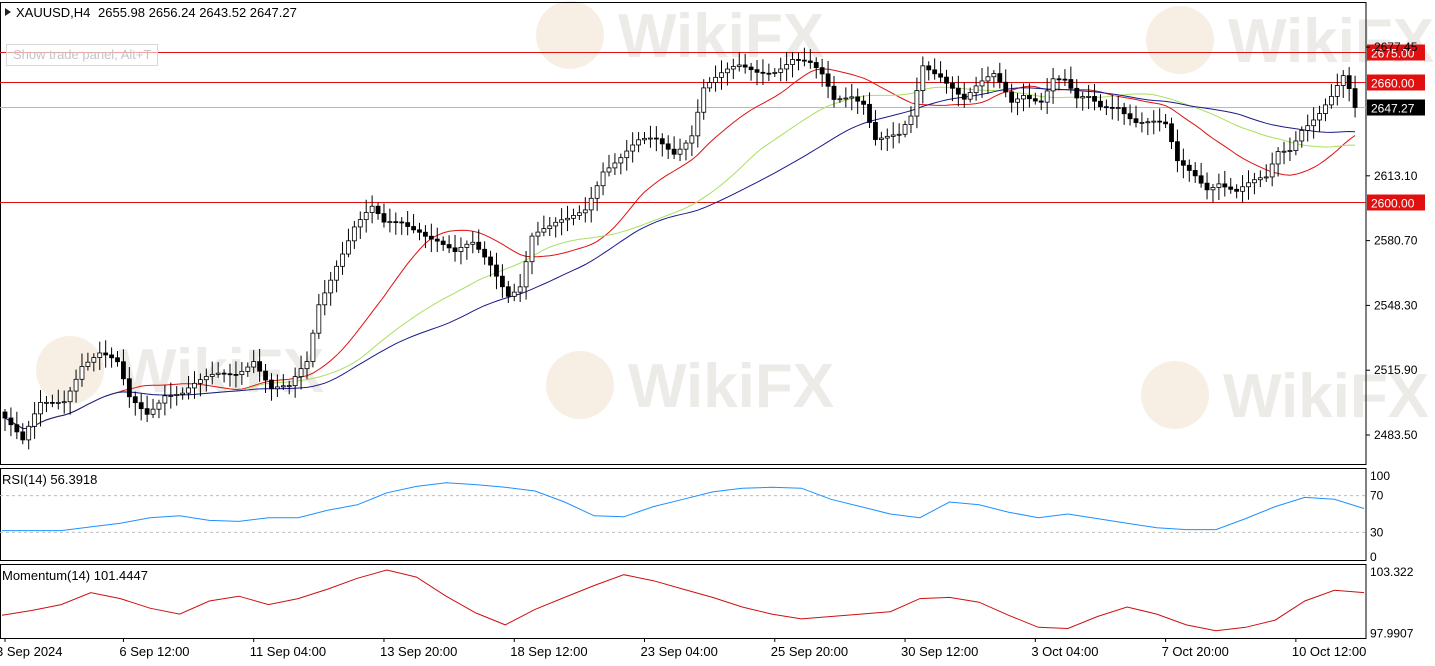 The width and height of the screenshot is (1435, 666). Describe the element at coordinates (49, 479) in the screenshot. I see `rsi-title: RSI(14) 56.3918` at that location.